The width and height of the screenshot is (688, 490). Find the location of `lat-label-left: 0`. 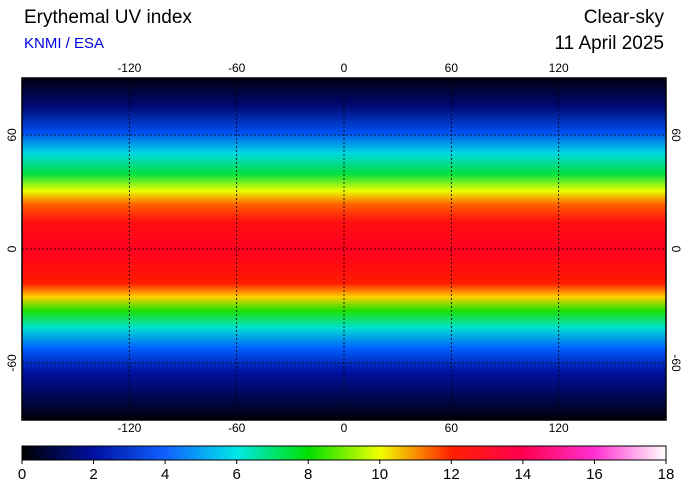

lat-label-left: 0 is located at coordinates (12, 248).